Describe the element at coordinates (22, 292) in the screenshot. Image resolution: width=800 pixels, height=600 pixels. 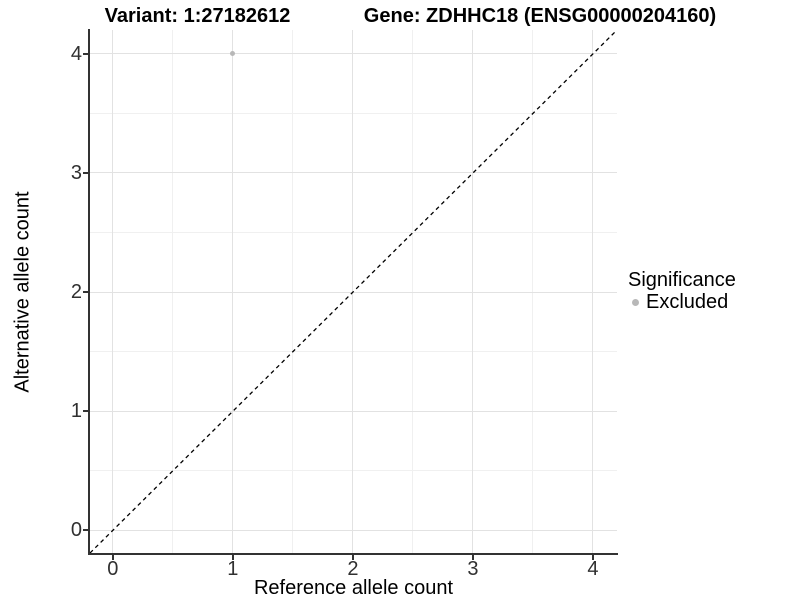
I see `y-axis-title: Alternative allele count` at that location.